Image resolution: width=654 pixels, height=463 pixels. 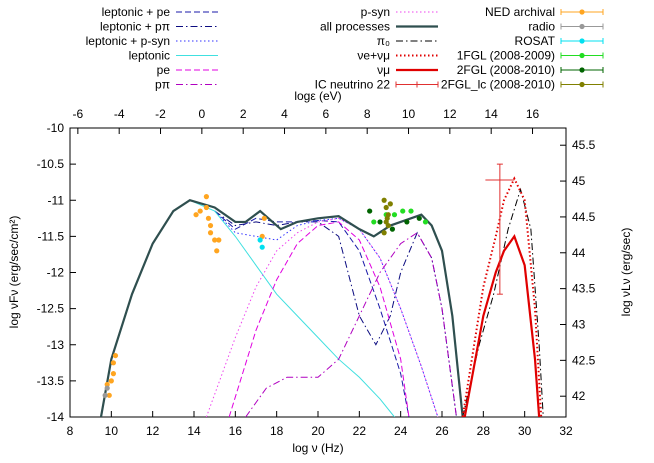 I want to click on y-tick-label: -13, so click(x=56, y=345).